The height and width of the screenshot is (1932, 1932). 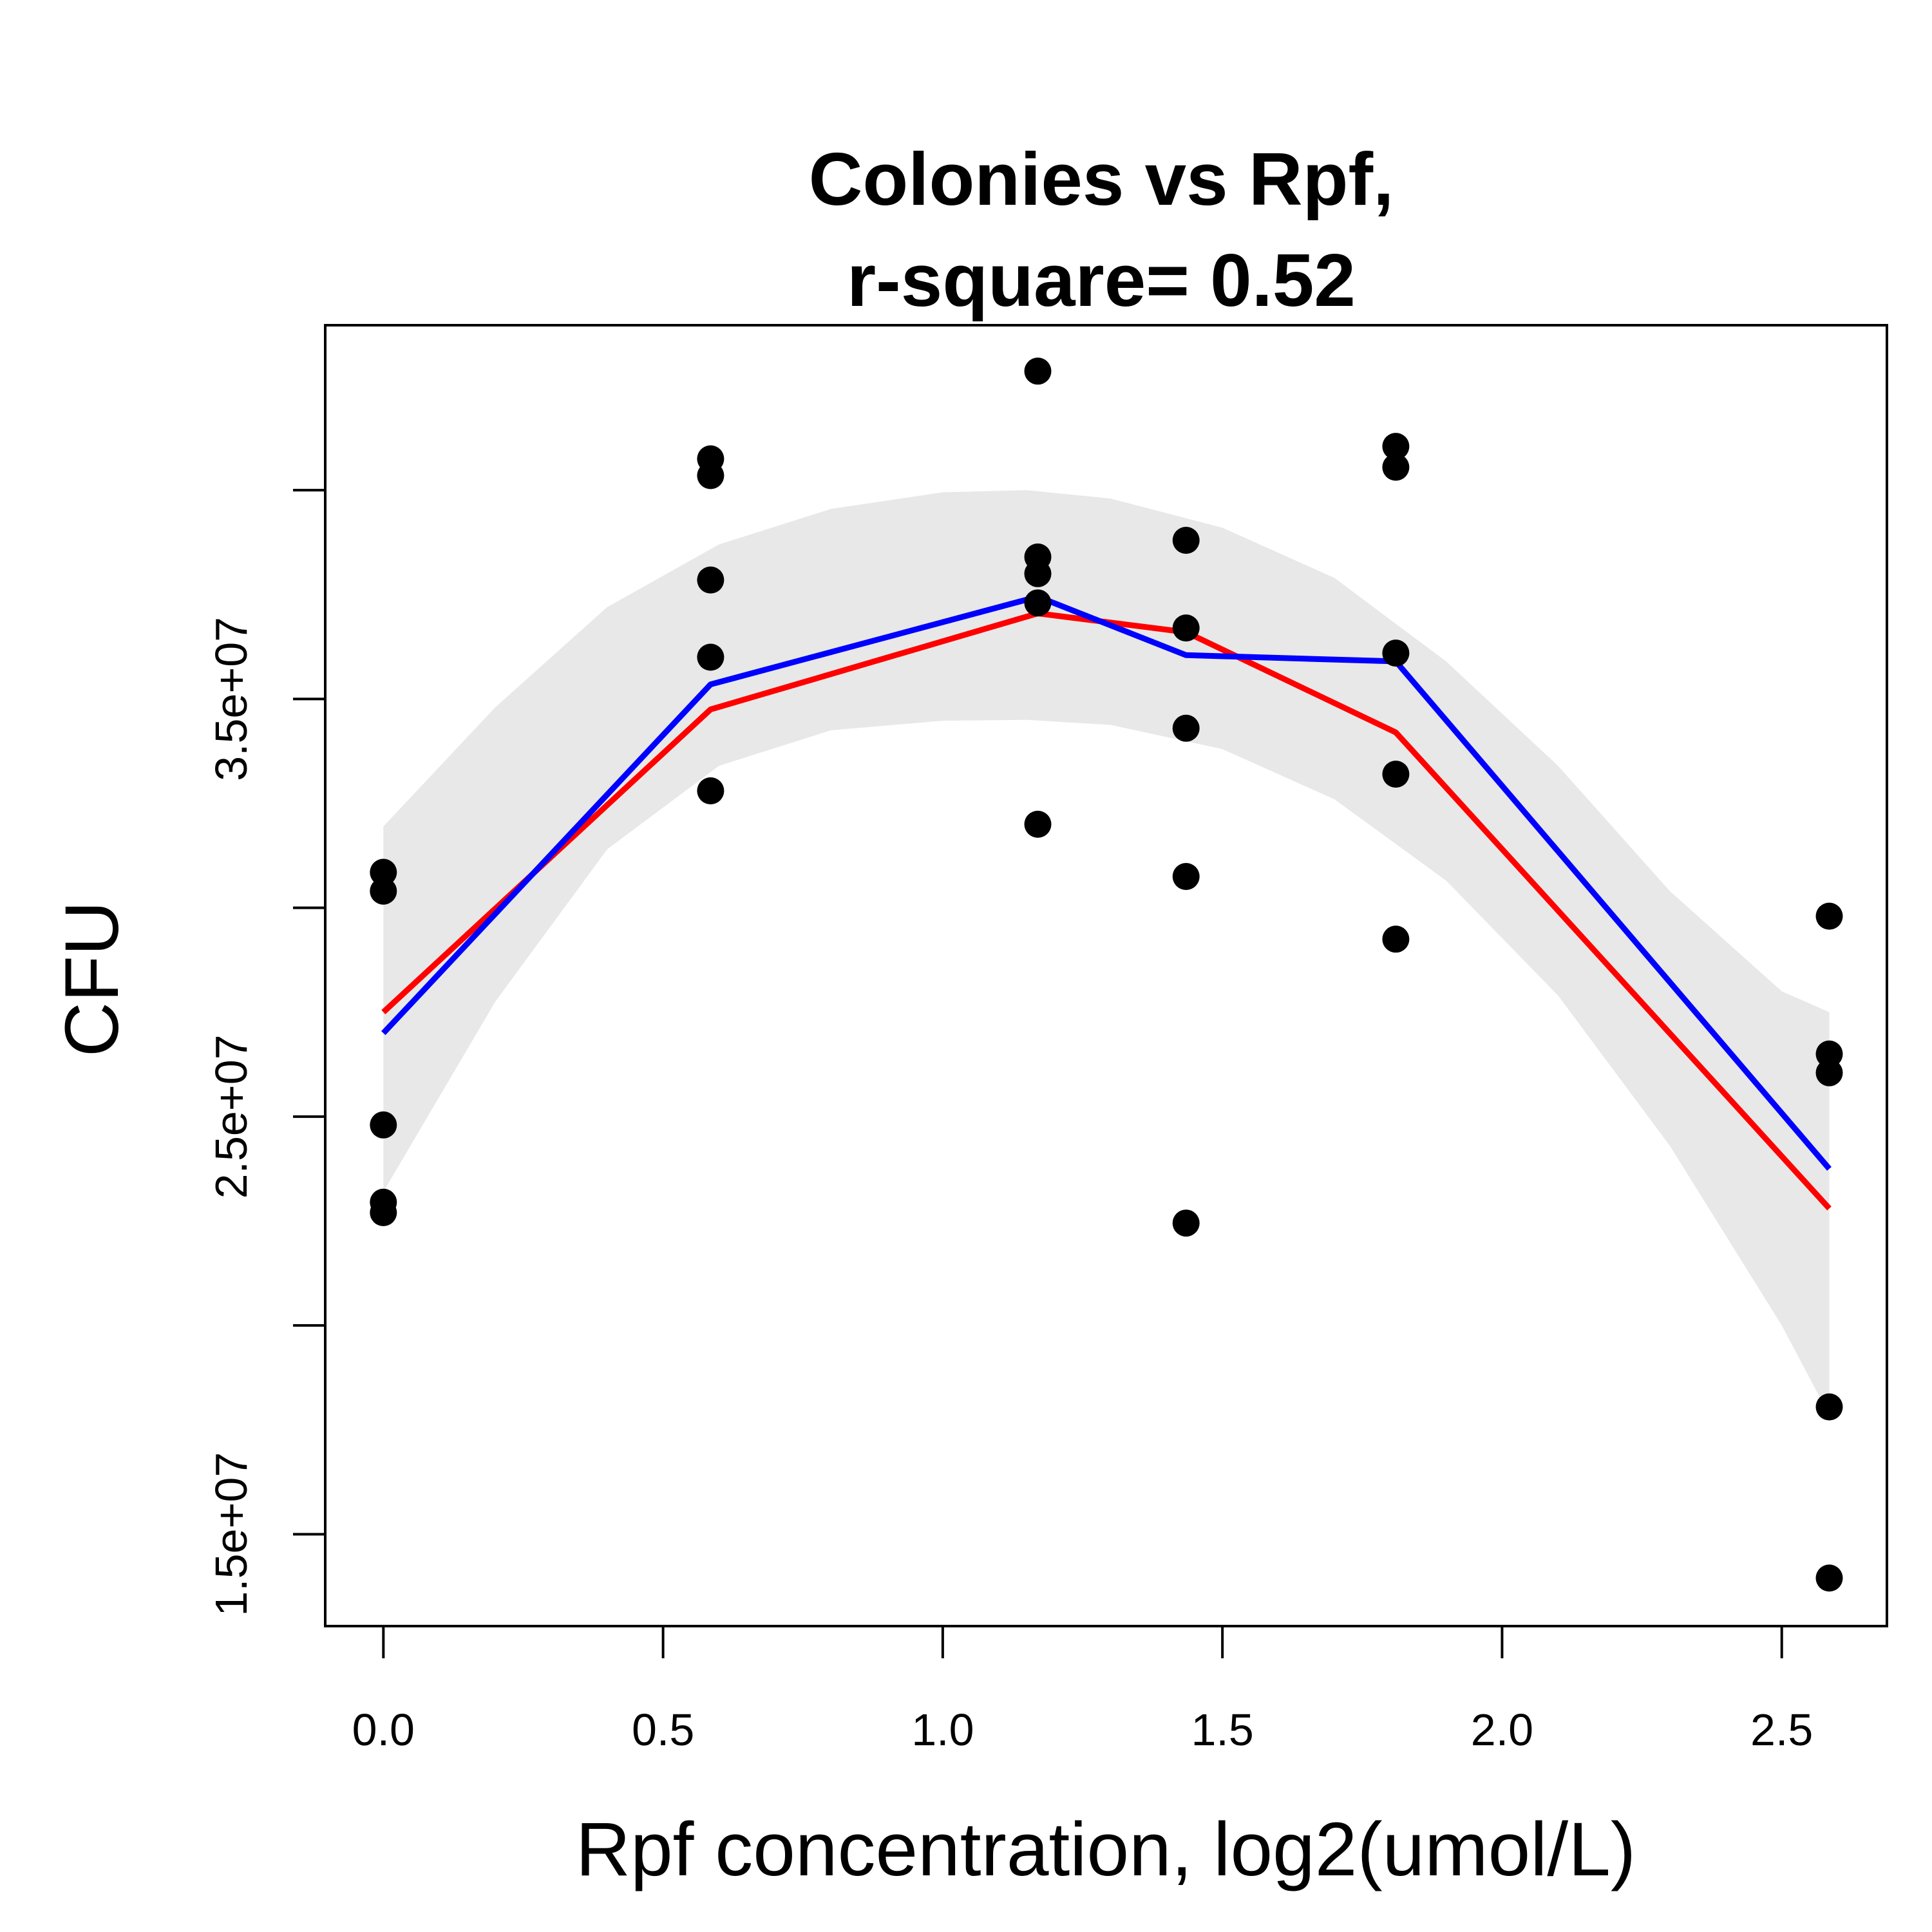 I want to click on x-axis-label: Rpf concentration, log2(umol/L), so click(x=1106, y=1849).